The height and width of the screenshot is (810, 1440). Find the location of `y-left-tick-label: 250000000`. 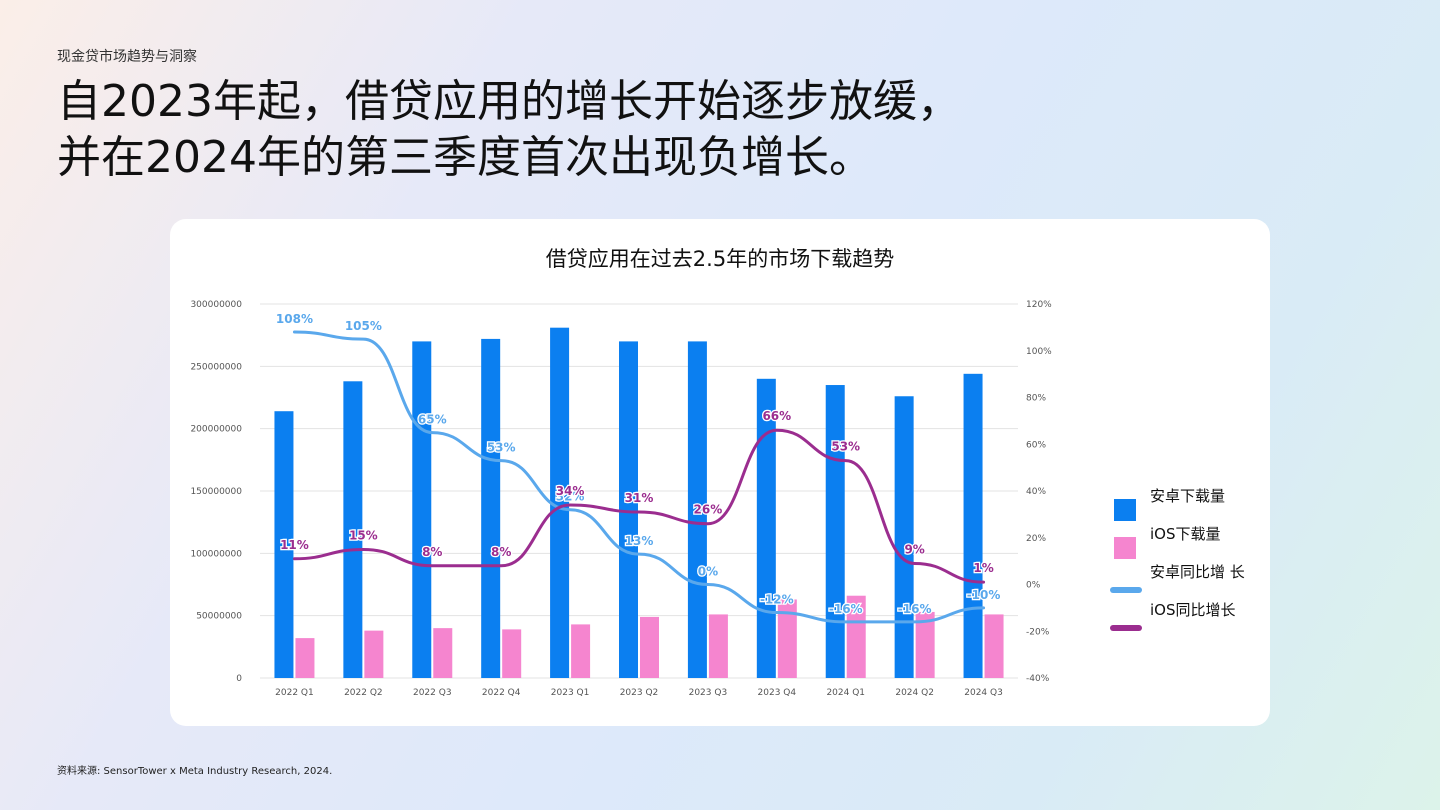

y-left-tick-label: 250000000 is located at coordinates (216, 367).